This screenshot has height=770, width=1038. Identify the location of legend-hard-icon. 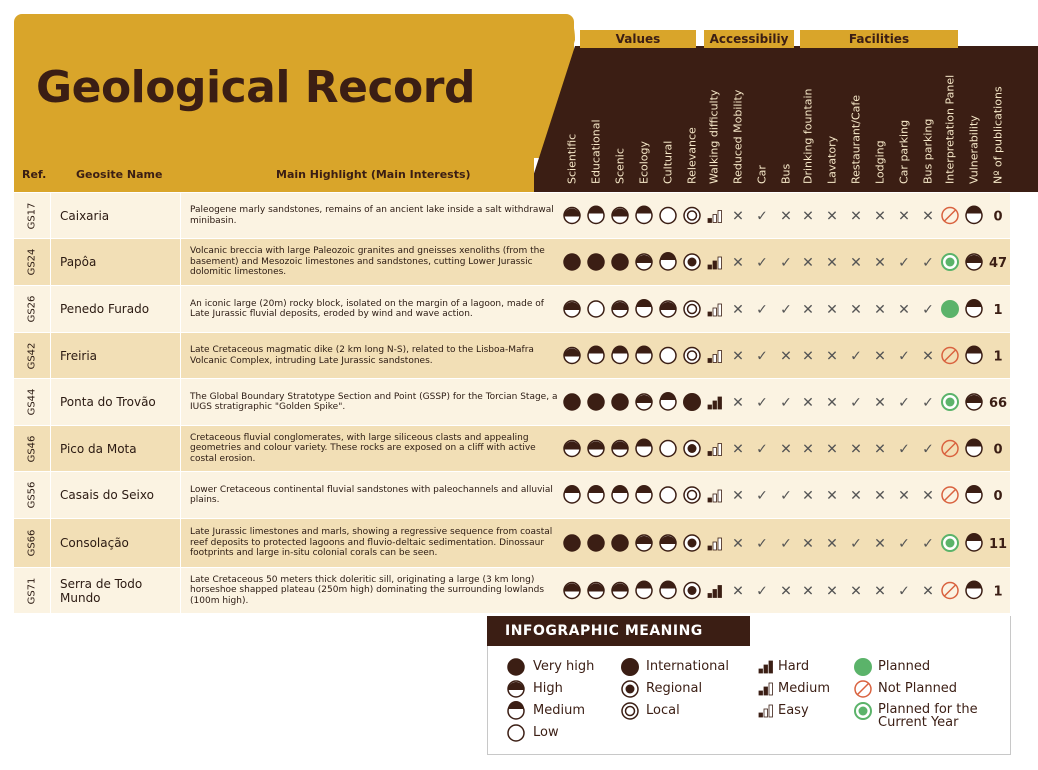
(765, 667).